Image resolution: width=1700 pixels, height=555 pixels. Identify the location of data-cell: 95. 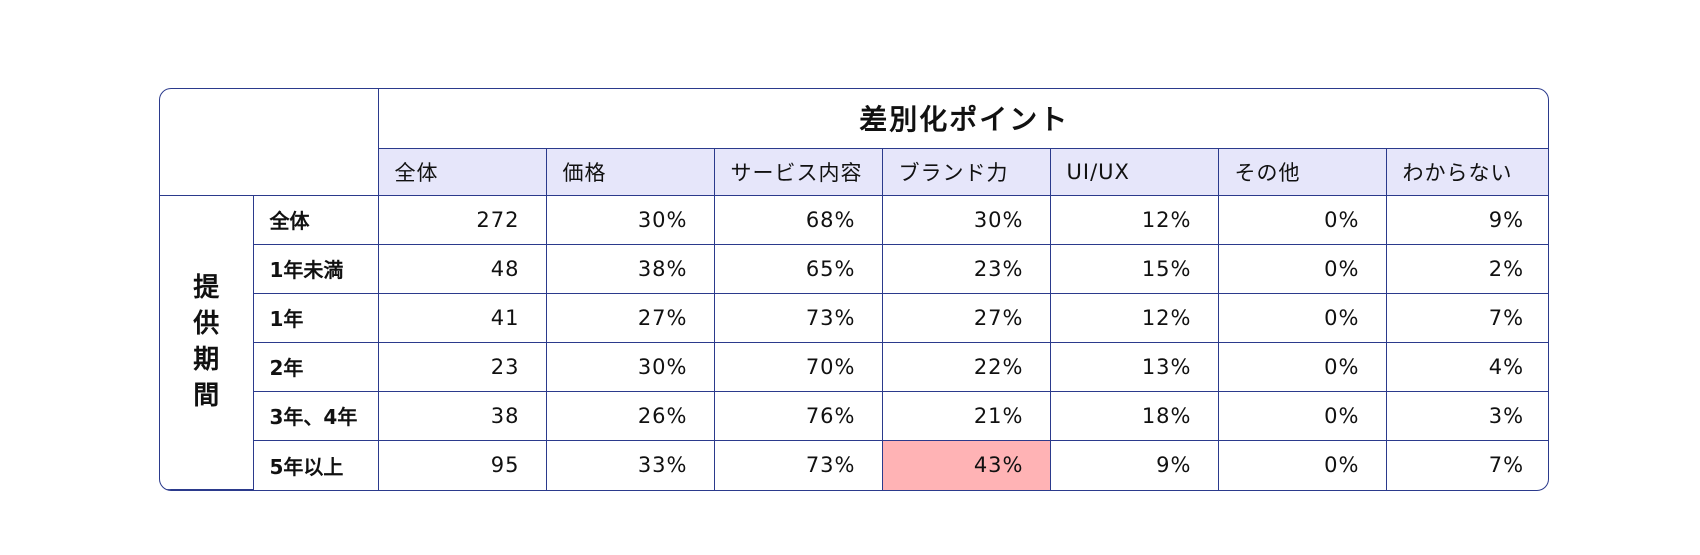
(462, 464).